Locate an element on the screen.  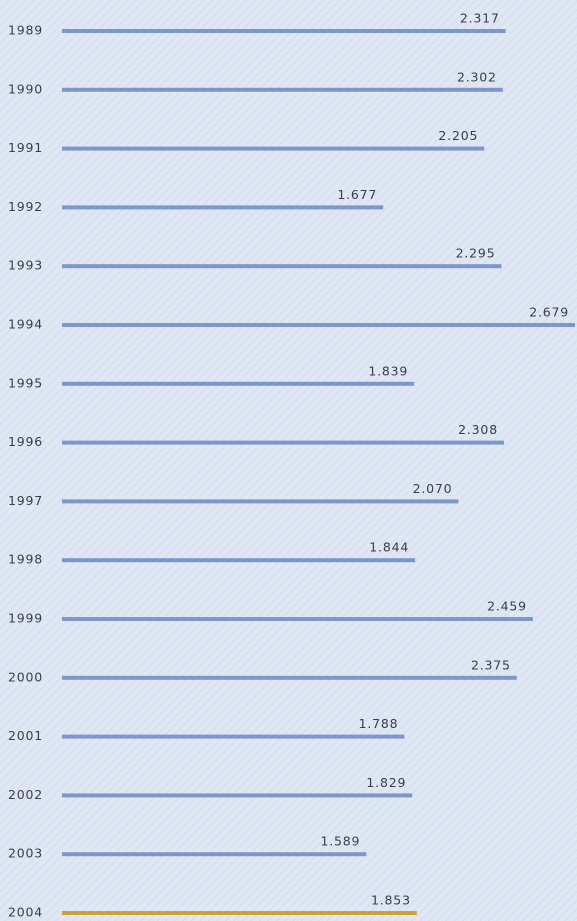
category-label: 2001 is located at coordinates (25, 735).